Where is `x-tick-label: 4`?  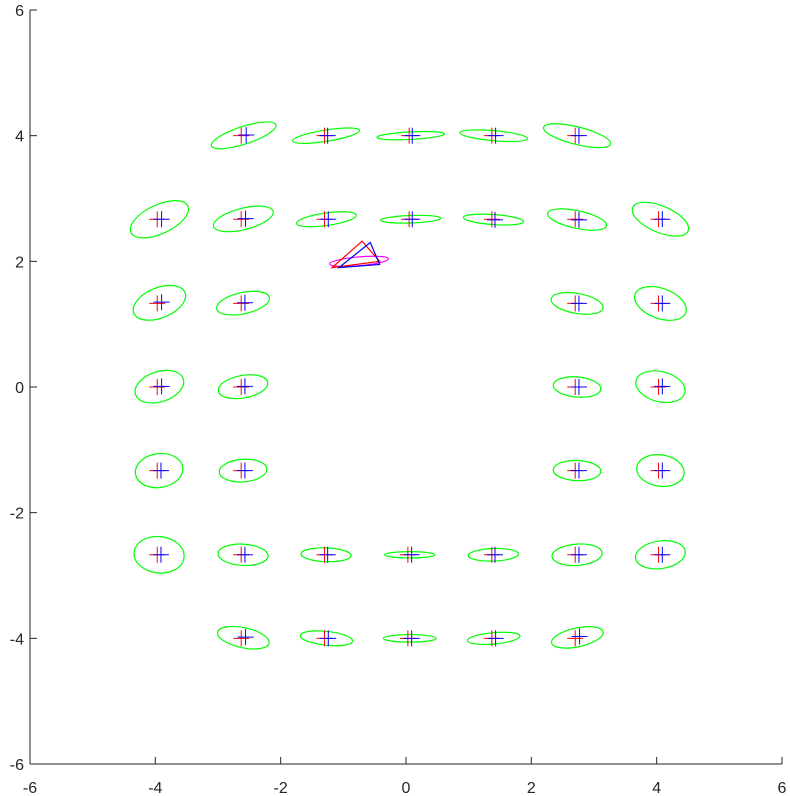
x-tick-label: 4 is located at coordinates (656, 788).